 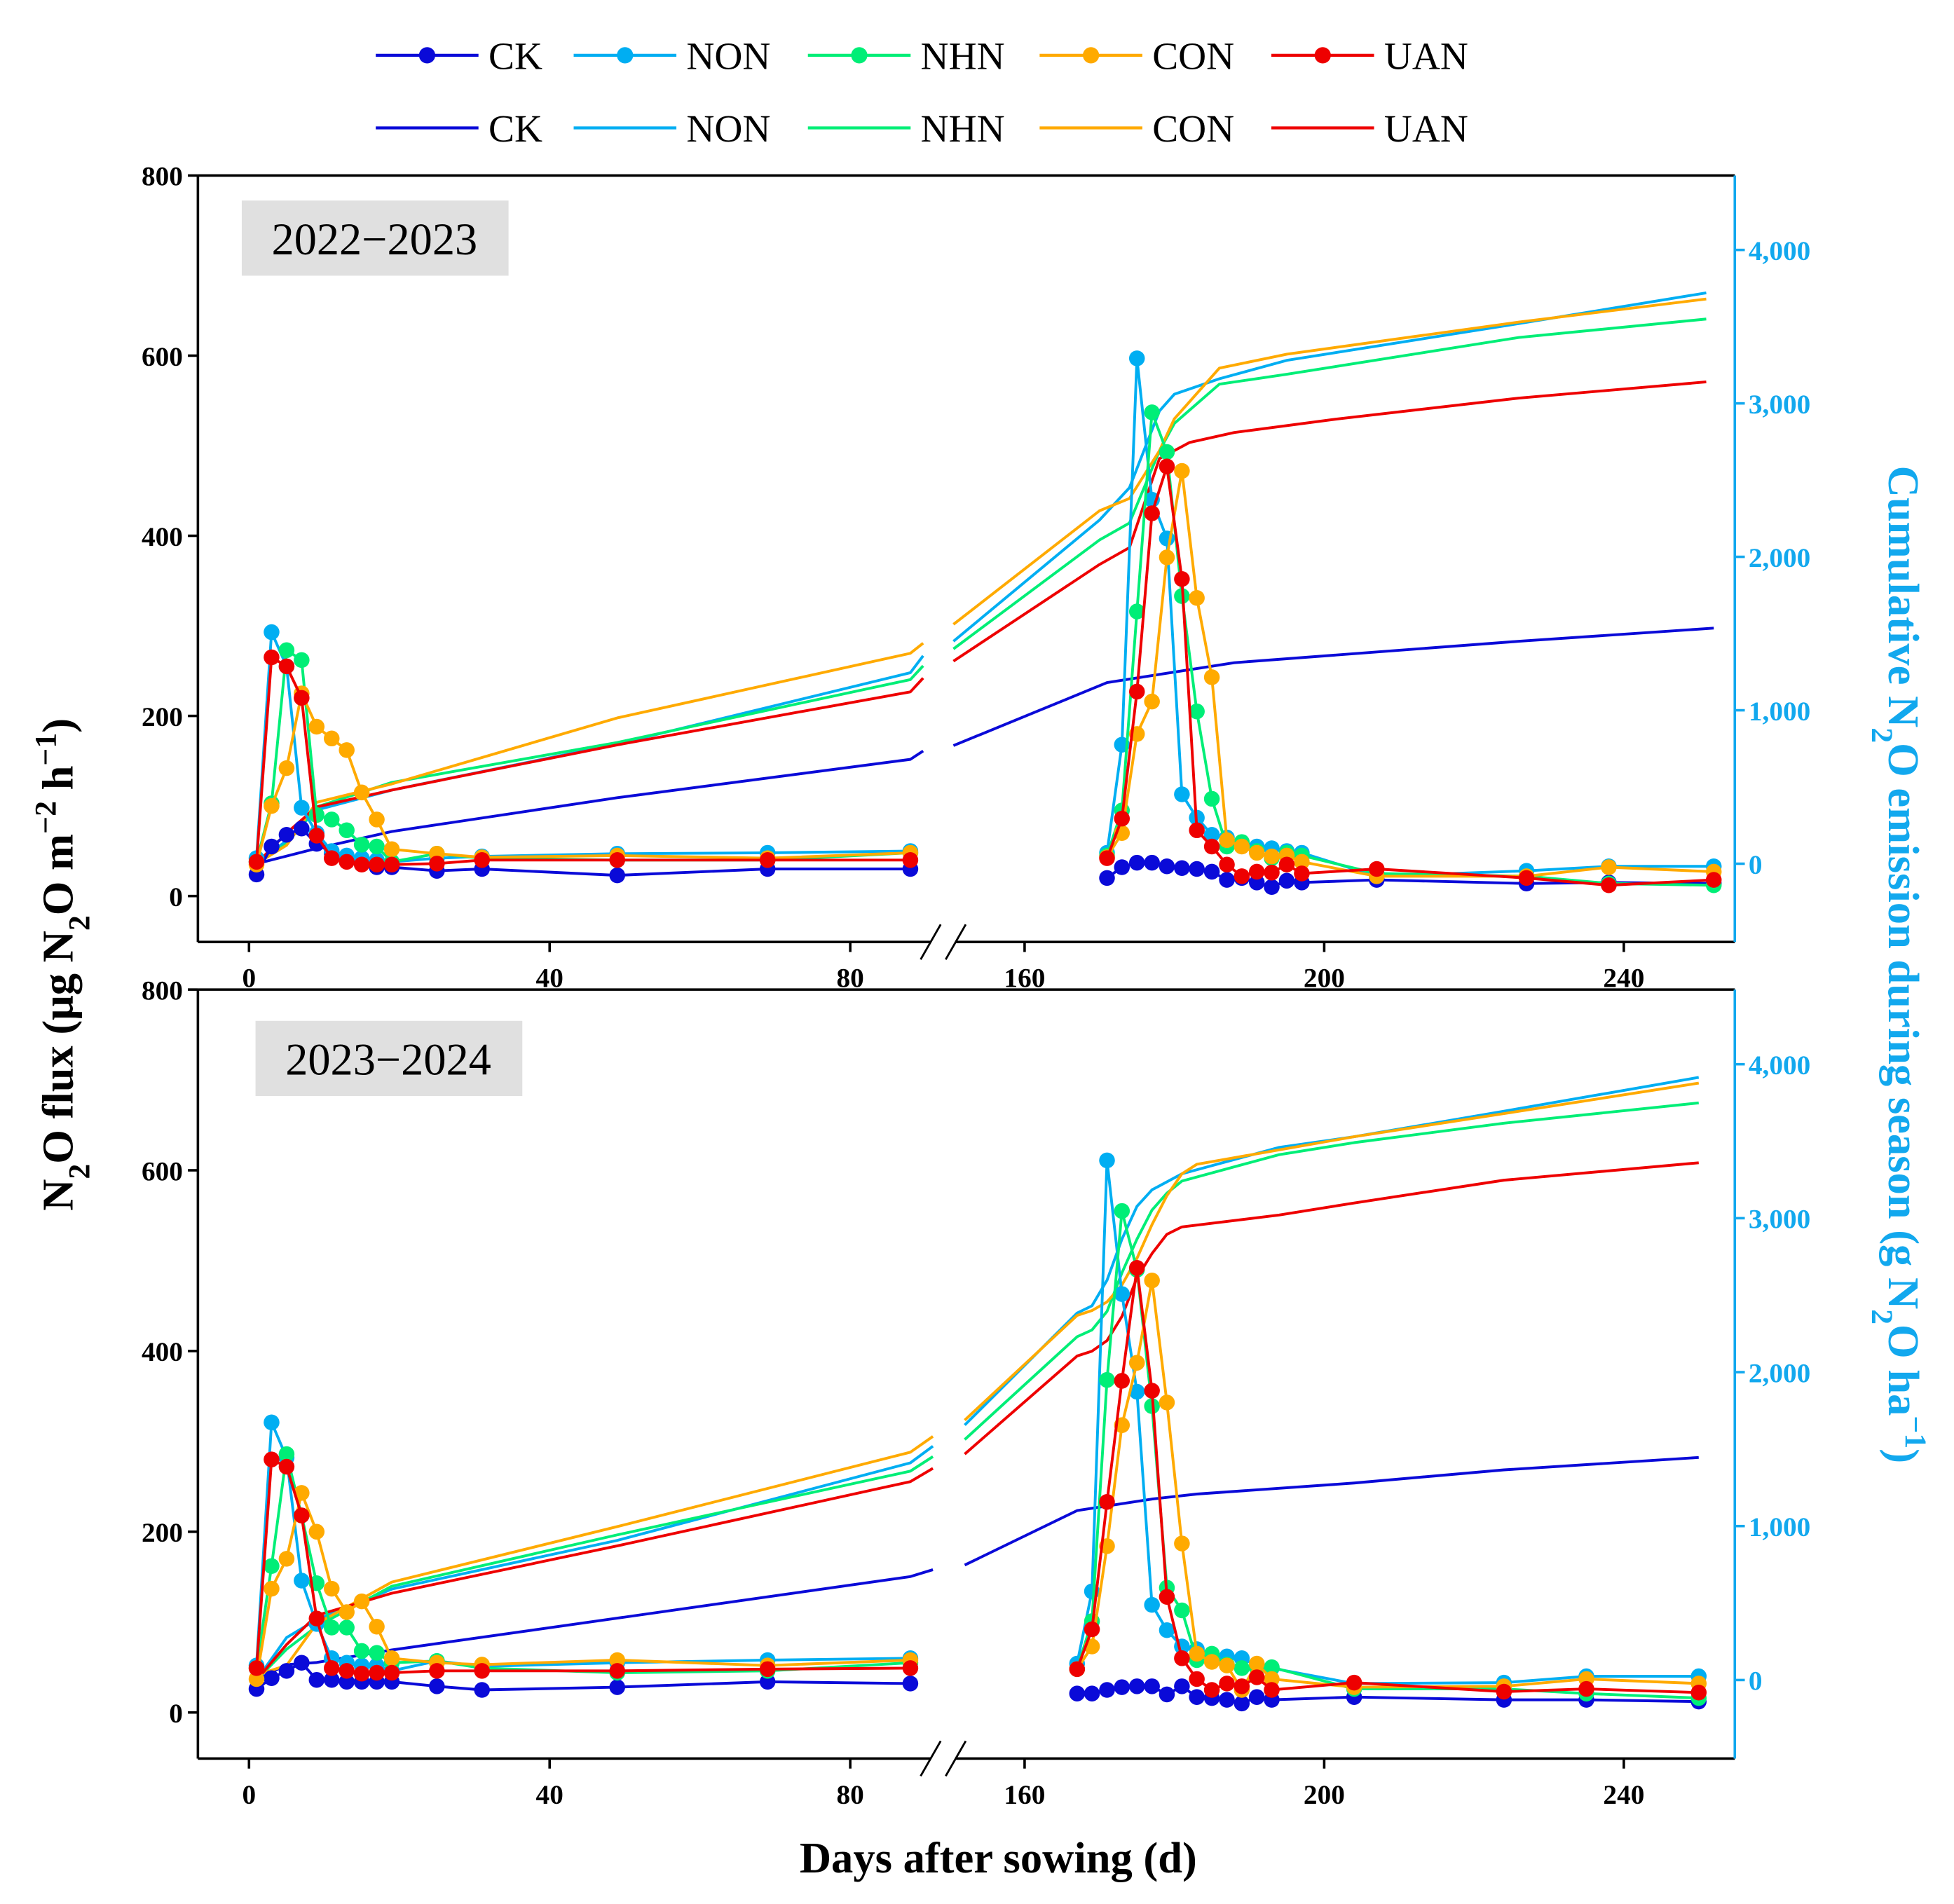 What do you see at coordinates (943, 942) in the screenshot?
I see `axis-break-gap` at bounding box center [943, 942].